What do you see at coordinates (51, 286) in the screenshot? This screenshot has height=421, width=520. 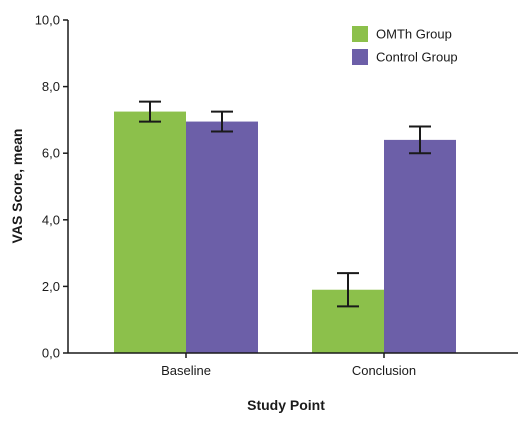 I see `y-tick-label: 2,0` at bounding box center [51, 286].